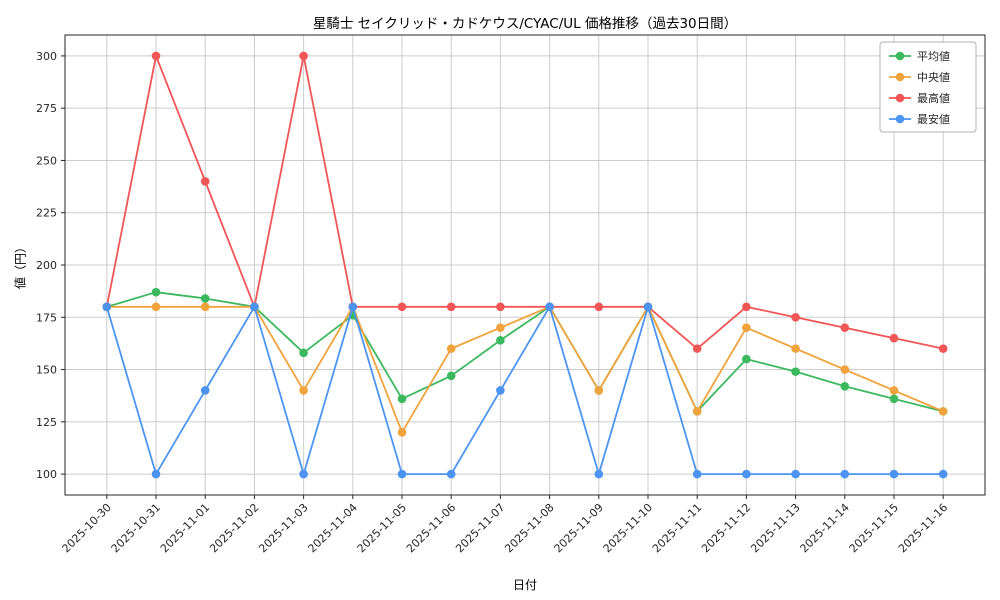  I want to click on x-tick-label: 2025-11-10, so click(628, 528).